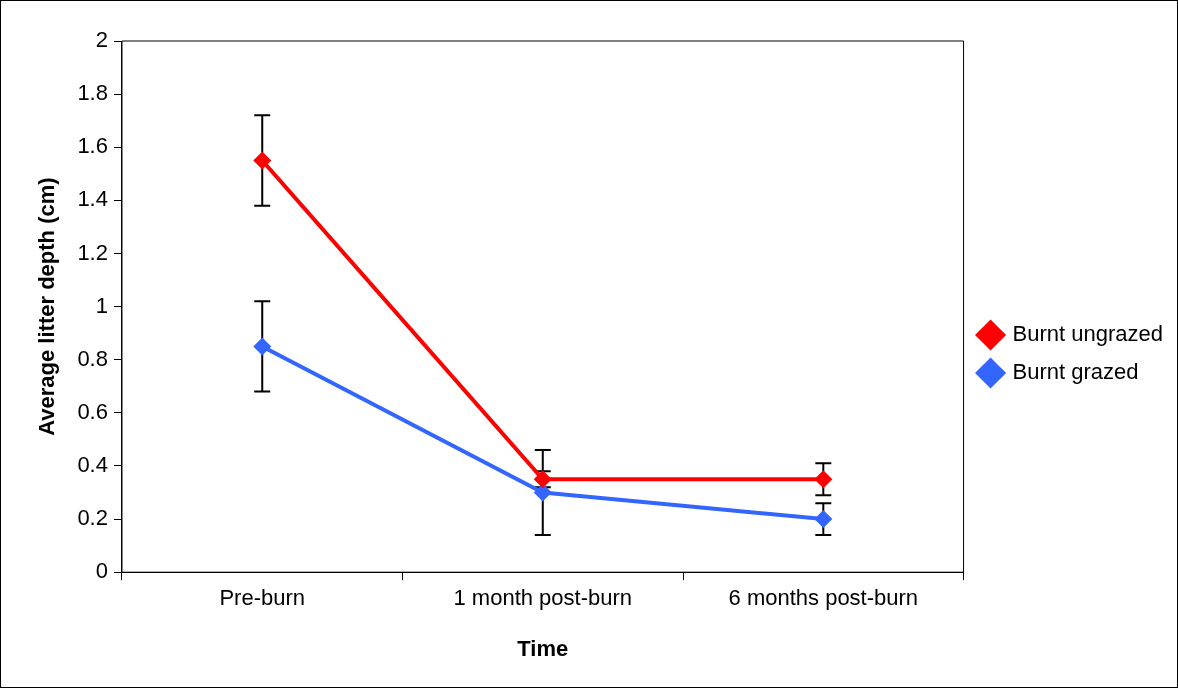  I want to click on y-tick-label: 0.2, so click(92, 518).